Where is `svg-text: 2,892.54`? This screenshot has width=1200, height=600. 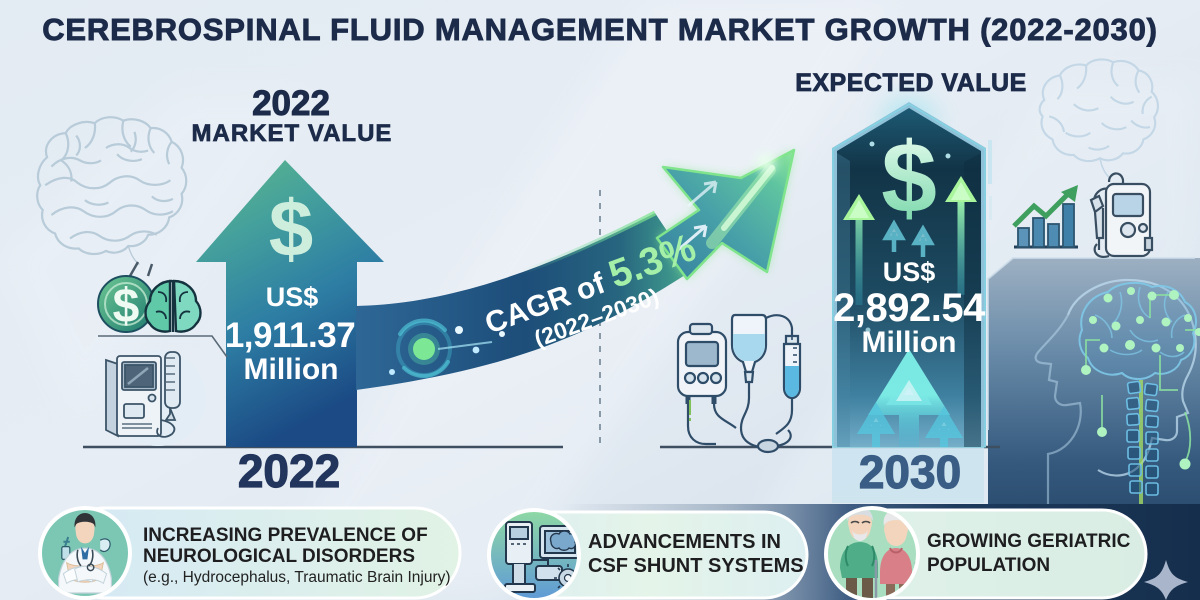 svg-text: 2,892.54 is located at coordinates (909, 308).